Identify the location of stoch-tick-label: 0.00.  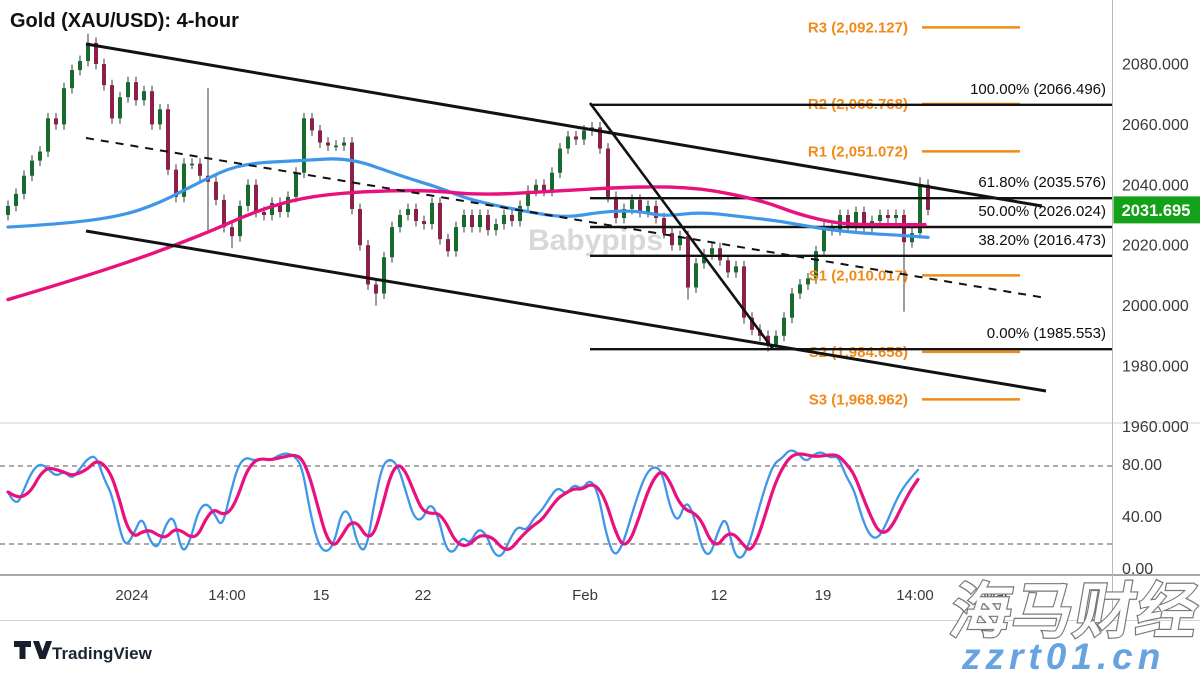
(1137, 569).